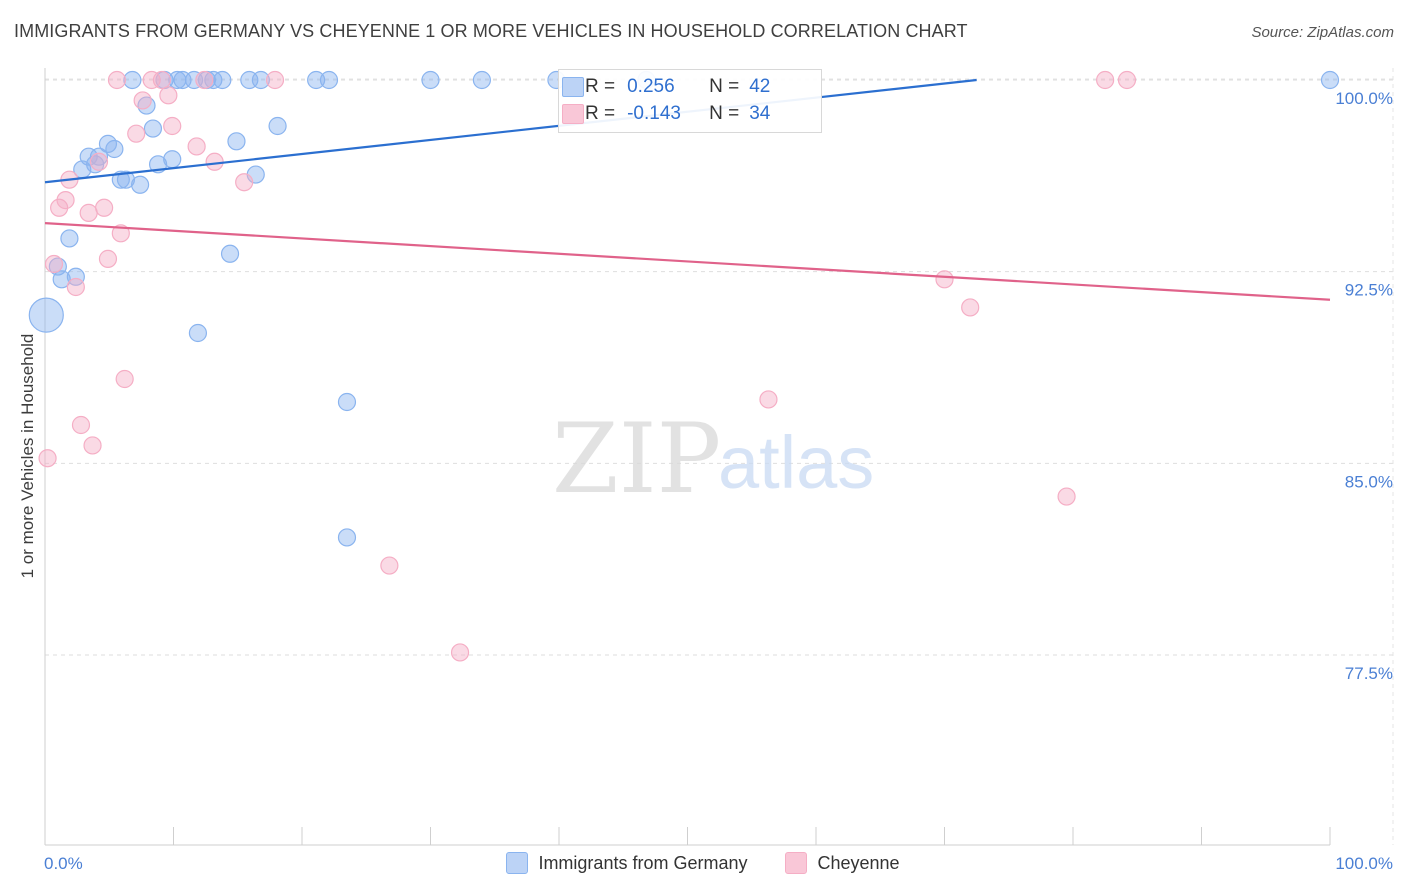 This screenshot has width=1406, height=892. What do you see at coordinates (63, 863) in the screenshot?
I see `x-tick-label-left: 0.0%` at bounding box center [63, 863].